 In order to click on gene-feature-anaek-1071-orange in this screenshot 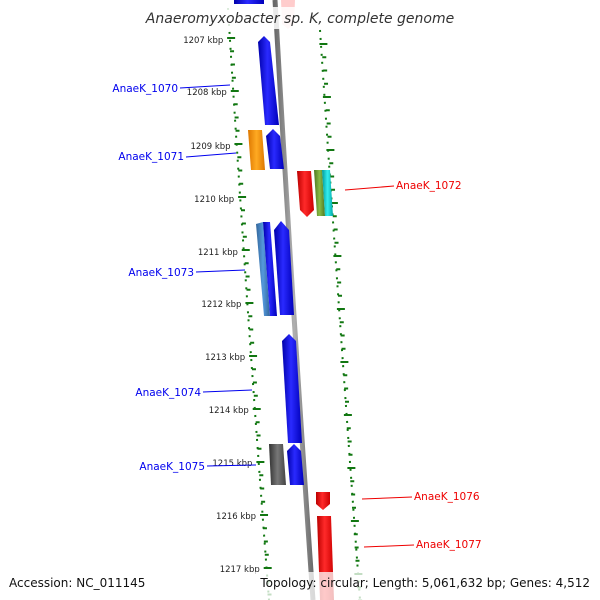, I will do `click(256, 150)`.